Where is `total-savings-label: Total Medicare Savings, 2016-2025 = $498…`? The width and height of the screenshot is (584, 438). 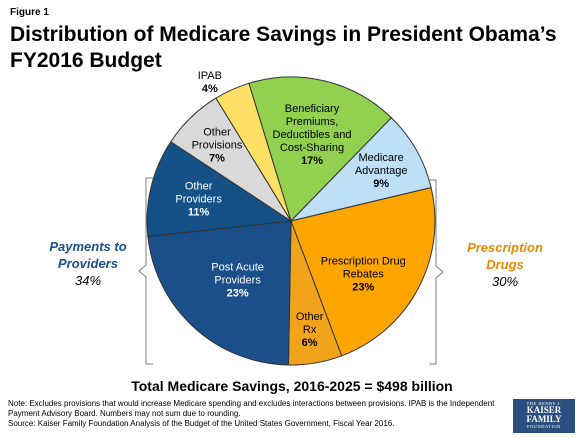
total-savings-label: Total Medicare Savings, 2016-2025 = $498… is located at coordinates (292, 386).